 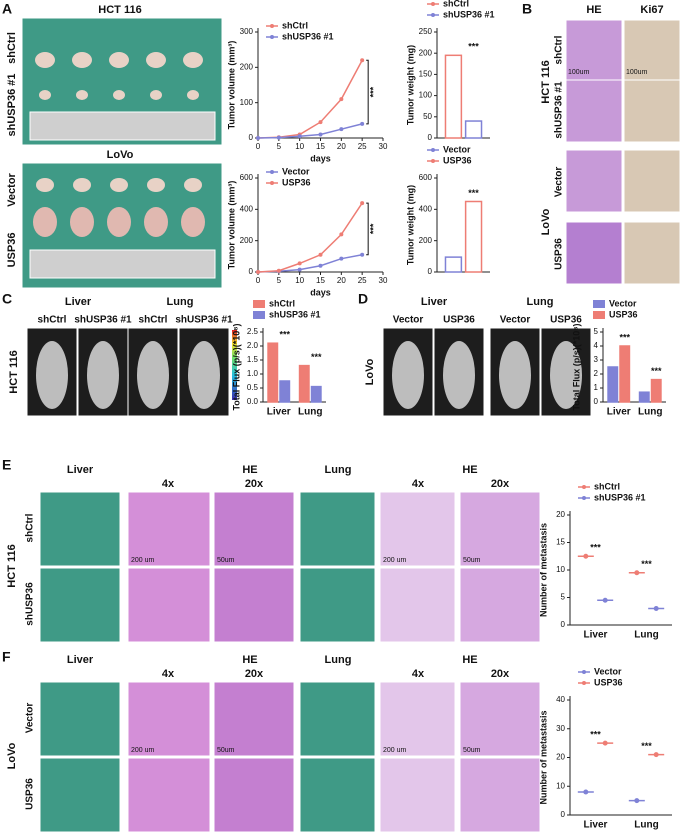 I want to click on y-tick-label: 2, so click(x=596, y=373).